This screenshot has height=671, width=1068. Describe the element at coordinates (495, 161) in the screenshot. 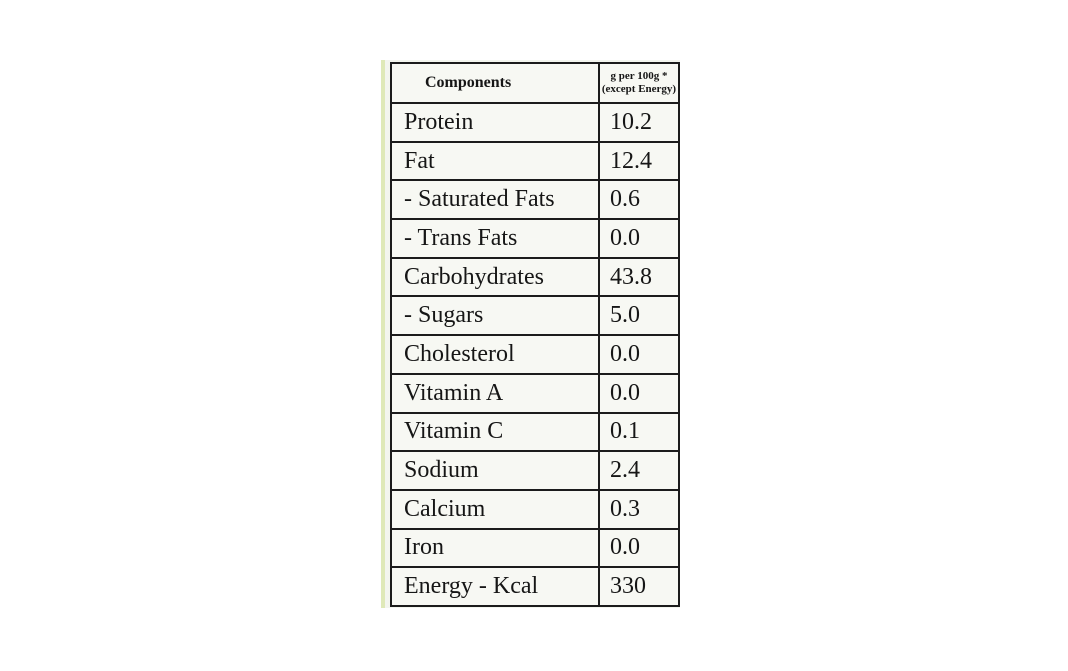

I see `nutrient-name: Fat` at that location.